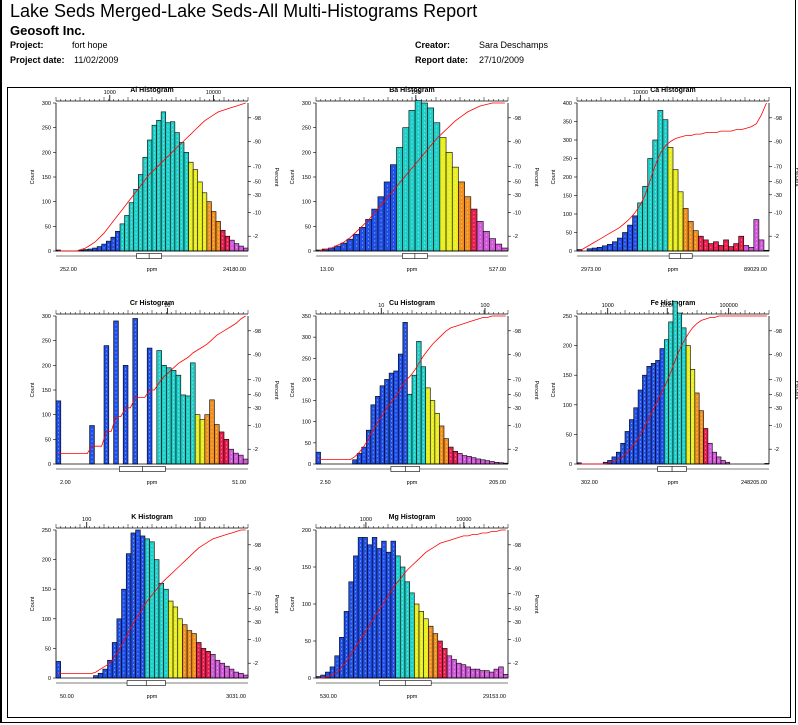 The image size is (798, 725). I want to click on chart-title: Cu Histogram, so click(412, 303).